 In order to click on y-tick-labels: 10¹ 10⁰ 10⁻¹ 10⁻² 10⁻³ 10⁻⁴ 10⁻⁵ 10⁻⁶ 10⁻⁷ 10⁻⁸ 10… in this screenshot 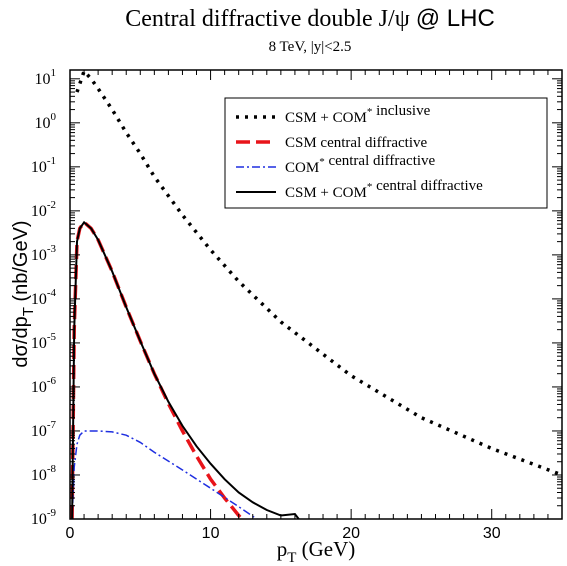, I will do `click(44, 297)`.